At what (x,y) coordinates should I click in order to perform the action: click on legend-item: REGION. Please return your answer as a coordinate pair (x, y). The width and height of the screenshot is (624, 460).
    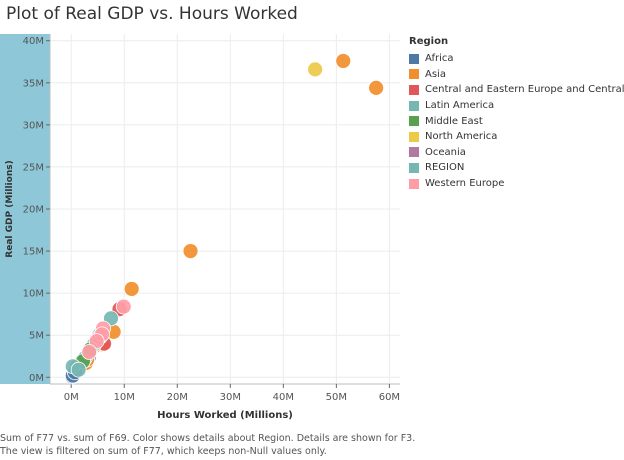
    Looking at the image, I should click on (516, 168).